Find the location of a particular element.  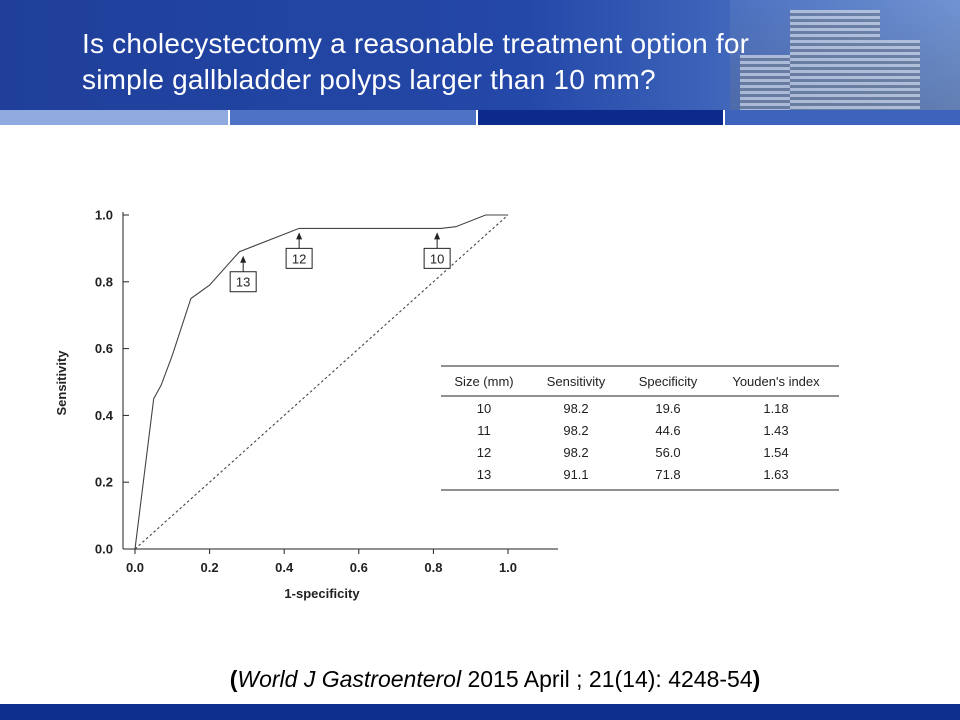

table-cell: 71.8 is located at coordinates (667, 474).